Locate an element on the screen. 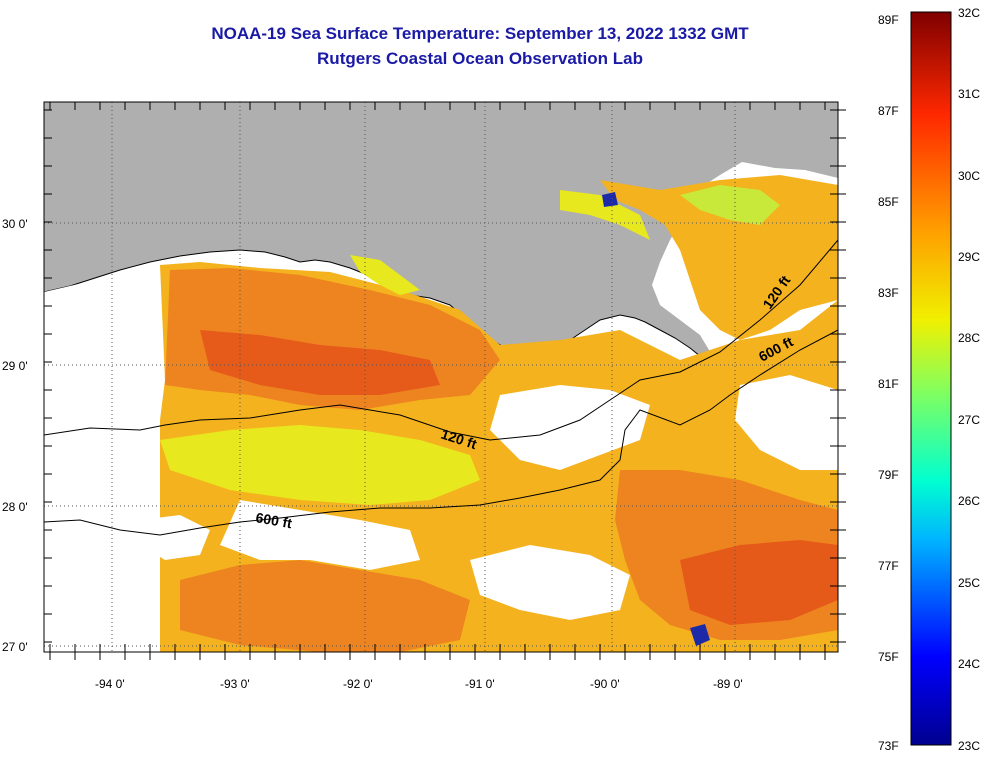  c-label: 32C is located at coordinates (969, 13).